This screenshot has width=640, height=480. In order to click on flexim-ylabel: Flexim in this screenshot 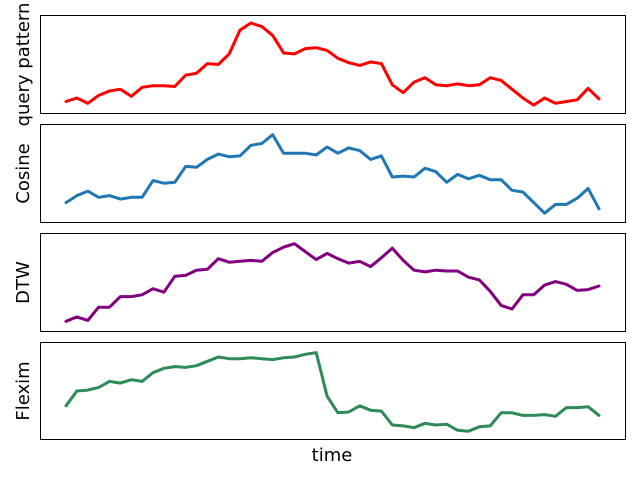, I will do `click(23, 390)`.